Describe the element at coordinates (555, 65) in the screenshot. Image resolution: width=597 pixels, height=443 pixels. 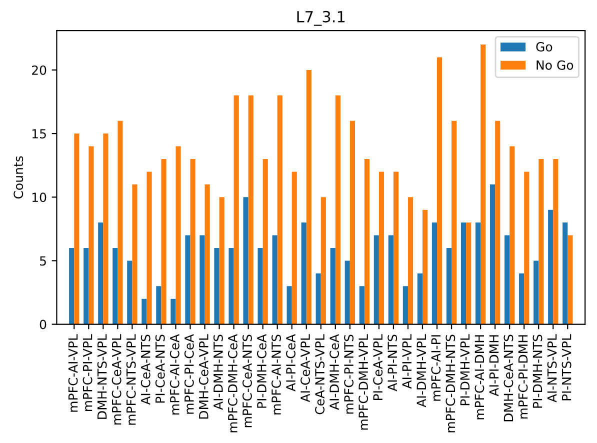
I see `legend-label: No Go` at that location.